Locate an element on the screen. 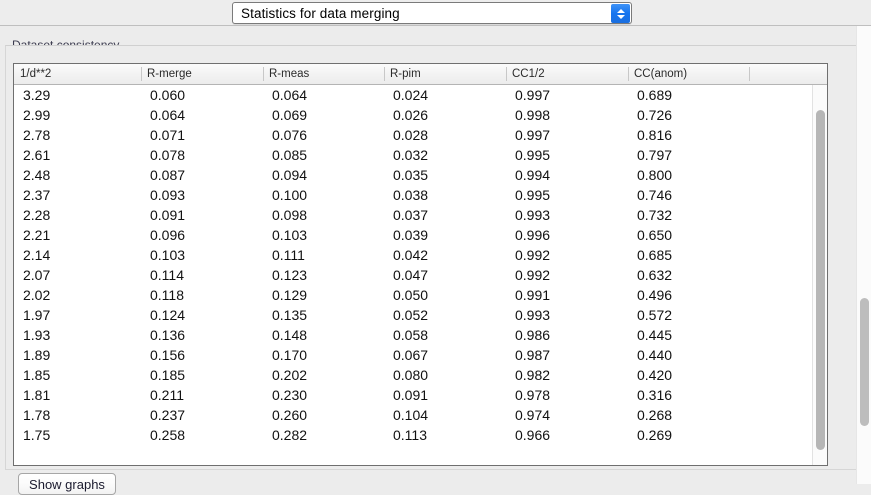 Image resolution: width=871 pixels, height=495 pixels. table-cell: 2.78 is located at coordinates (37, 135).